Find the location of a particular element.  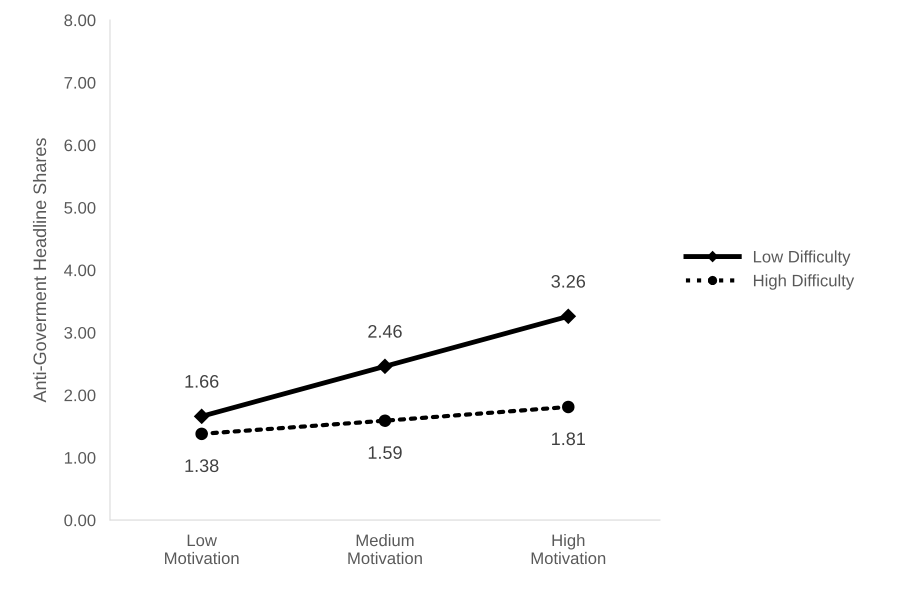

y-tick-label: 2.00 is located at coordinates (80, 395).